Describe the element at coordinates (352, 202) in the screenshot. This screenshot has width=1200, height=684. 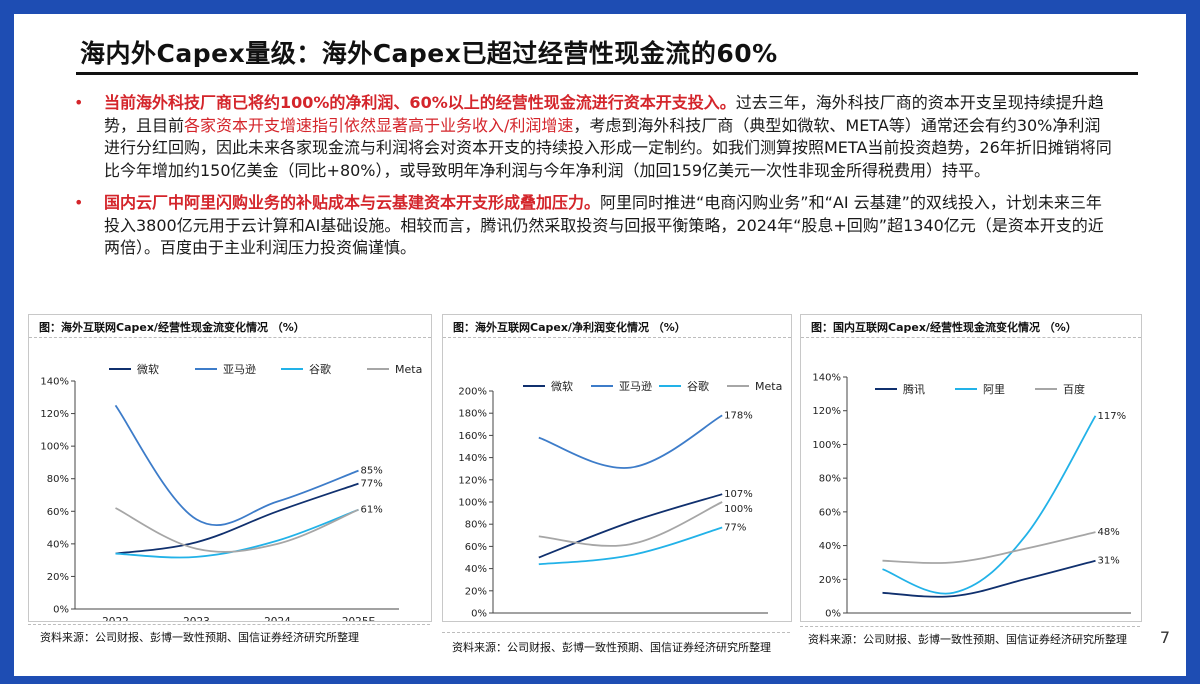
I see `bullet-highlight: 国内云厂中阿里闪购业务的补贴成本与云基建资本开支形成叠加压力。` at that location.